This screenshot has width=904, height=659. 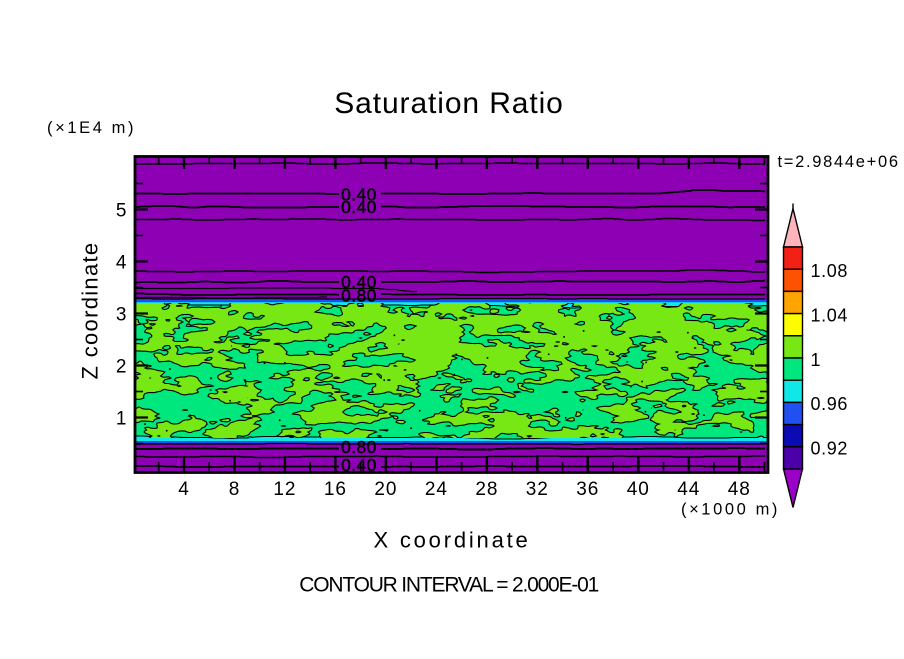 What do you see at coordinates (829, 315) in the screenshot?
I see `svg-text: 1.04` at bounding box center [829, 315].